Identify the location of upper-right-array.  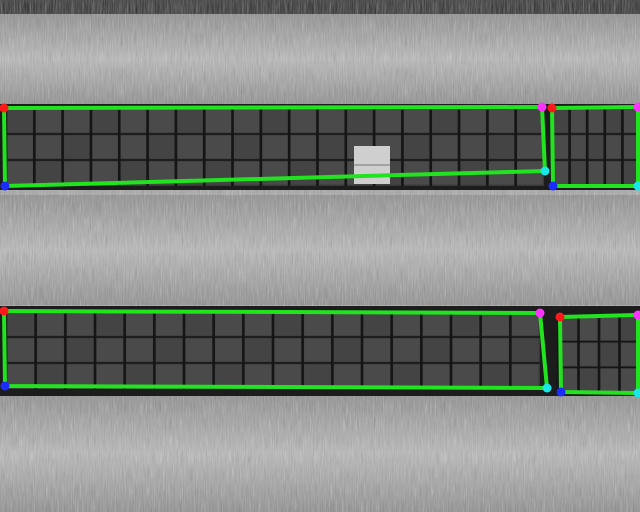
(596, 147).